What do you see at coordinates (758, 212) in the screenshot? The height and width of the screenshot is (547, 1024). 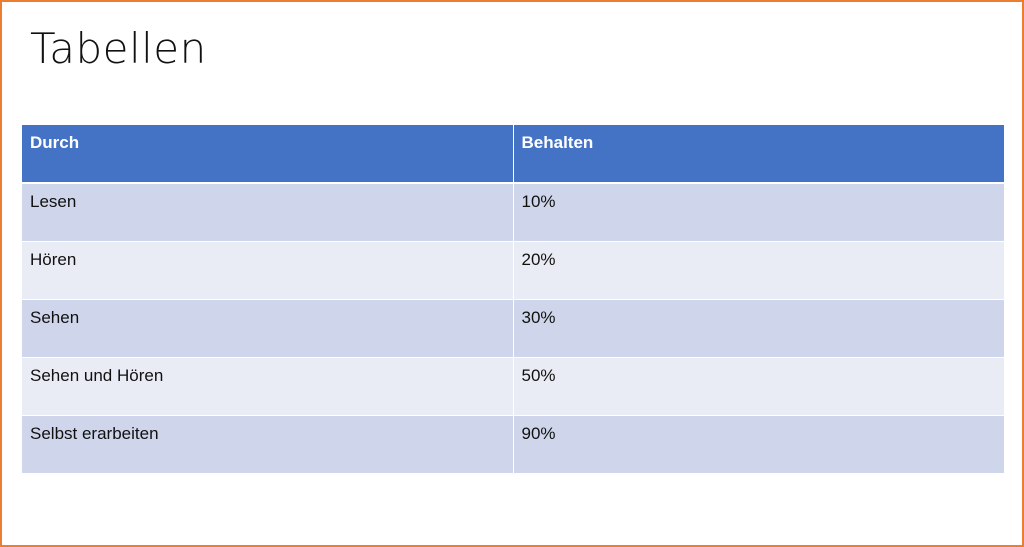 I see `cell-retention: 10%` at bounding box center [758, 212].